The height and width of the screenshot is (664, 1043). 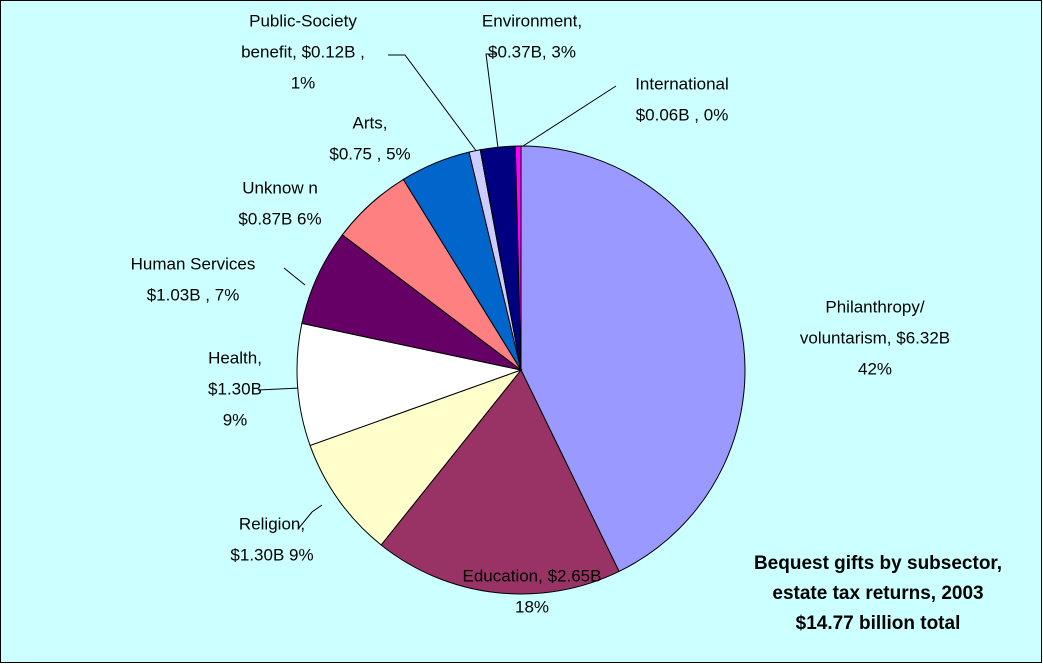 I want to click on data-label: Education, $2.65B, so click(x=532, y=575).